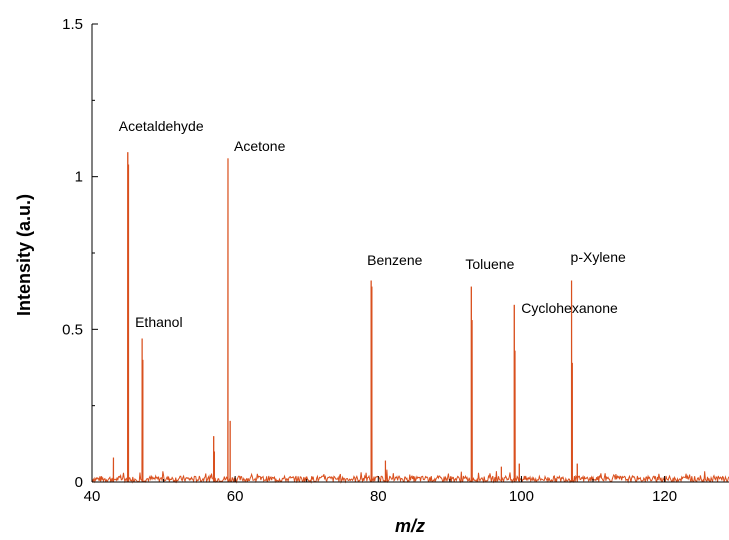 The height and width of the screenshot is (540, 729). Describe the element at coordinates (569, 308) in the screenshot. I see `peak-label-cyclohexanone: Cyclohexanone` at that location.